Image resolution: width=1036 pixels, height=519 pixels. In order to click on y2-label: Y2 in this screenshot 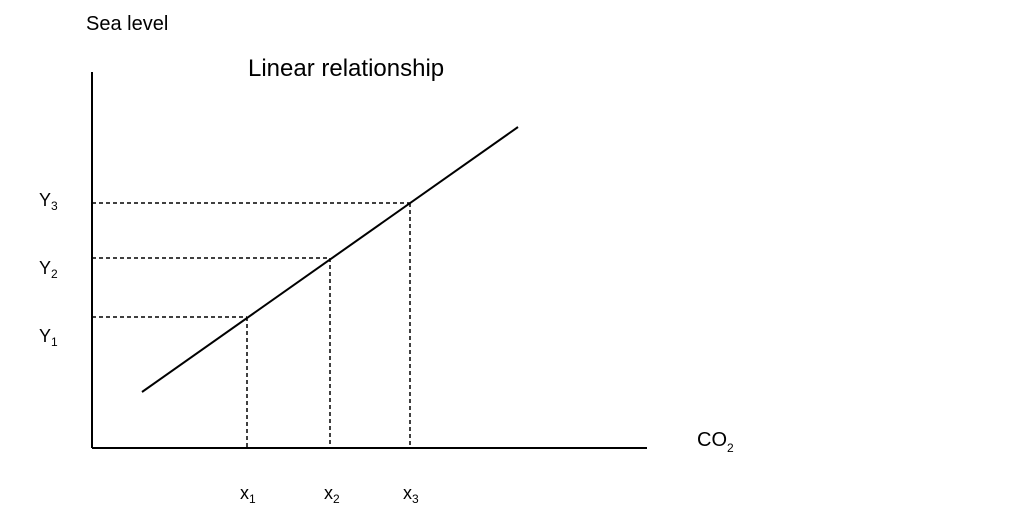, I will do `click(48, 269)`.